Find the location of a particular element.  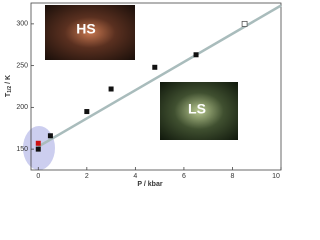

hs-photo is located at coordinates (90, 32).